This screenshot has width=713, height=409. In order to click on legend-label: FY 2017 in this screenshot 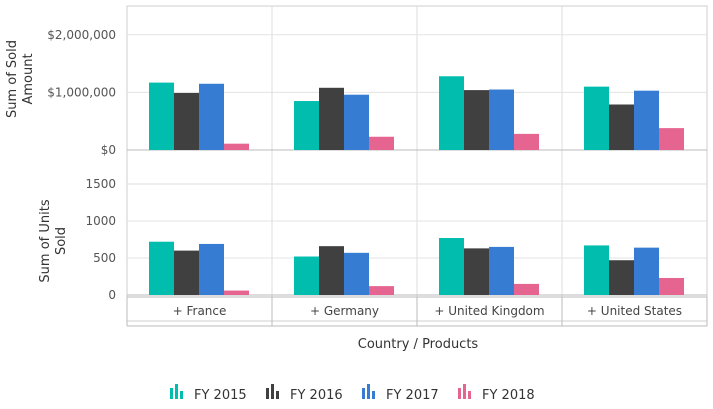, I will do `click(412, 395)`.